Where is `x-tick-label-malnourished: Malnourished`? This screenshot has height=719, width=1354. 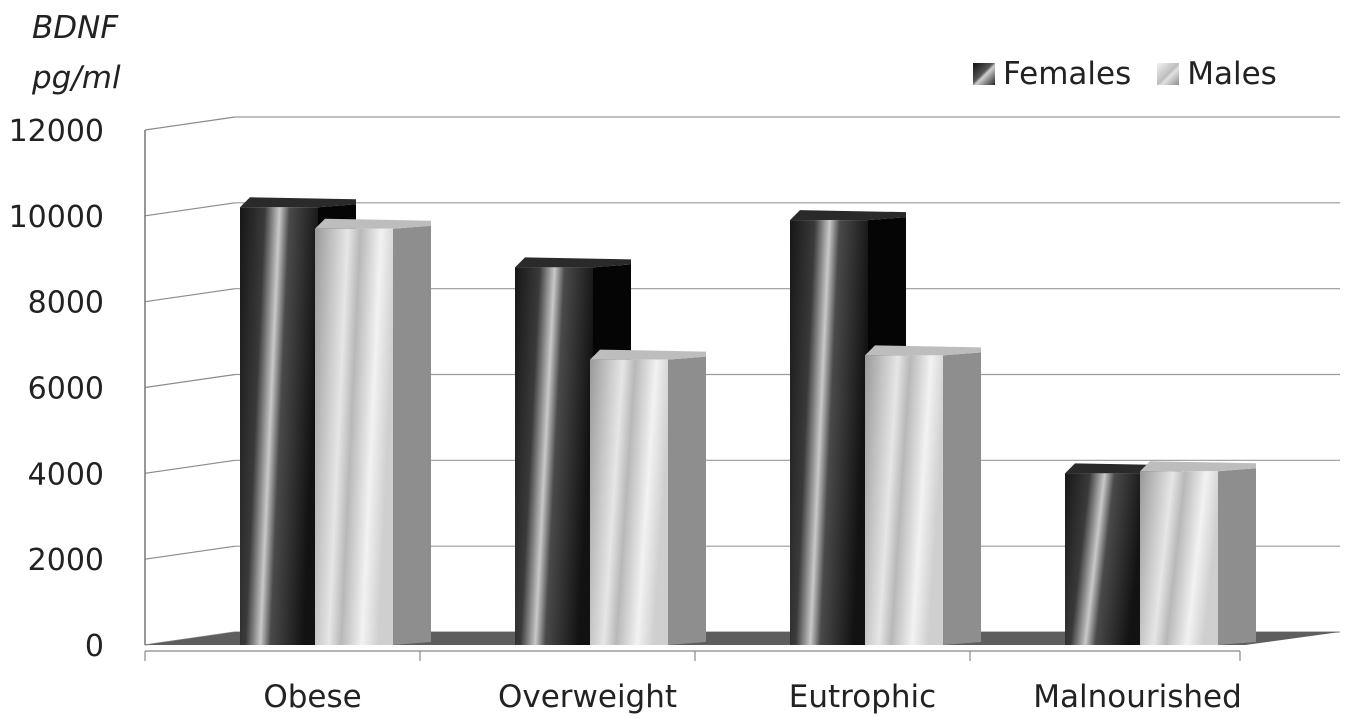
x-tick-label-malnourished: Malnourished is located at coordinates (1137, 697).